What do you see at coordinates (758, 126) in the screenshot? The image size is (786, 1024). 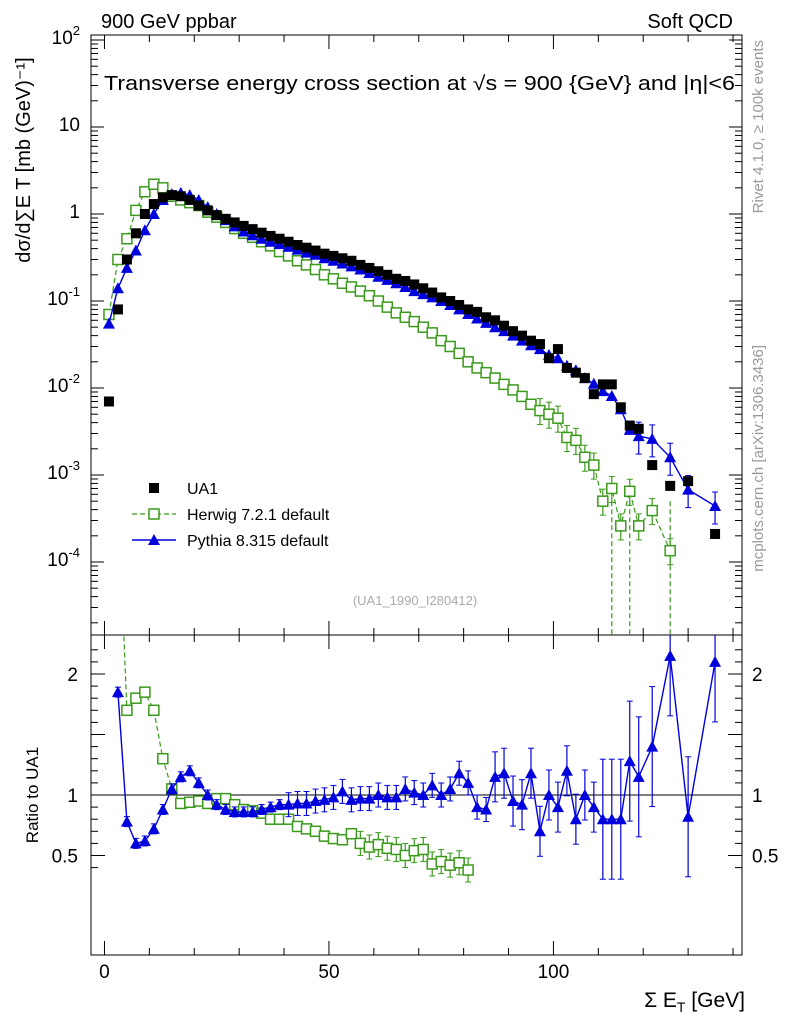 I see `svg-text: Rivet 4.1.0, ≥ 100k events` at bounding box center [758, 126].